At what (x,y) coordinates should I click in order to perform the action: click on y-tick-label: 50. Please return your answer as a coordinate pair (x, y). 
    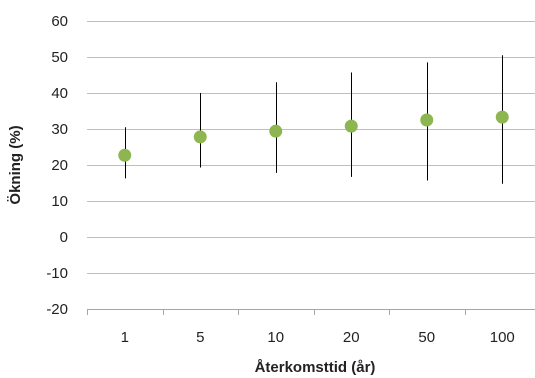
    Looking at the image, I should click on (59, 57).